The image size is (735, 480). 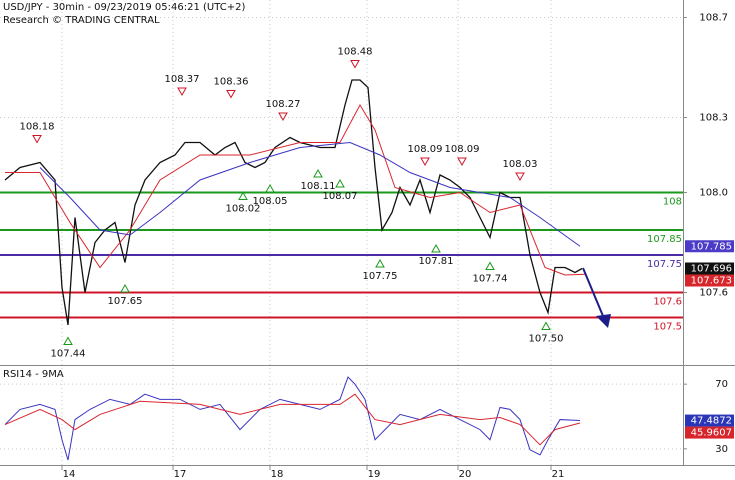 I want to click on x-tick-label: 19, so click(x=374, y=474).